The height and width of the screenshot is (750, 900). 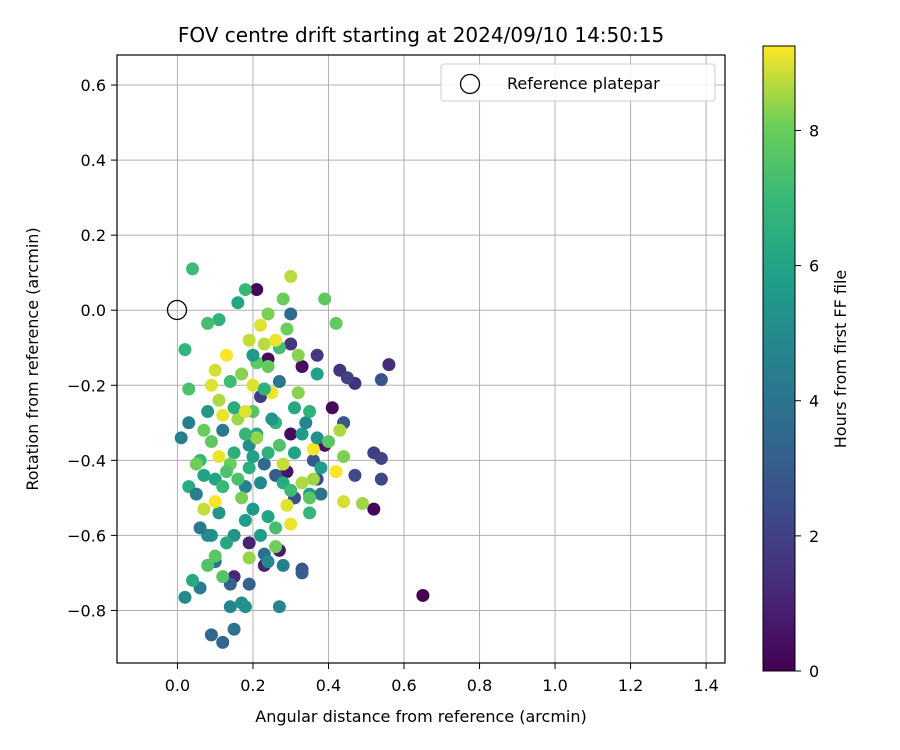 I want to click on reference-platepar-marker, so click(x=177, y=310).